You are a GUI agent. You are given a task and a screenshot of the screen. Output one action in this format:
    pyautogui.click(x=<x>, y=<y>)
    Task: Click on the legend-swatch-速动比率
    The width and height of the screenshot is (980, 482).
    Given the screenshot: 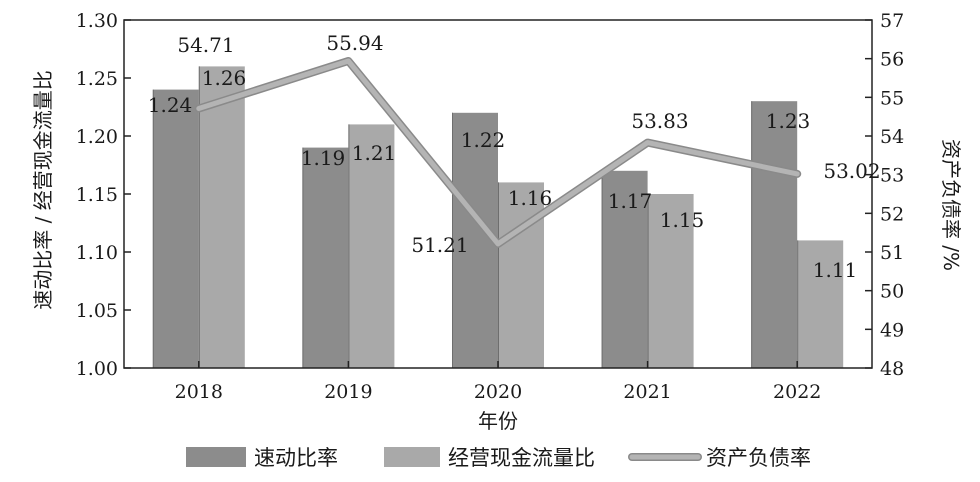 What is the action you would take?
    pyautogui.click(x=216, y=457)
    